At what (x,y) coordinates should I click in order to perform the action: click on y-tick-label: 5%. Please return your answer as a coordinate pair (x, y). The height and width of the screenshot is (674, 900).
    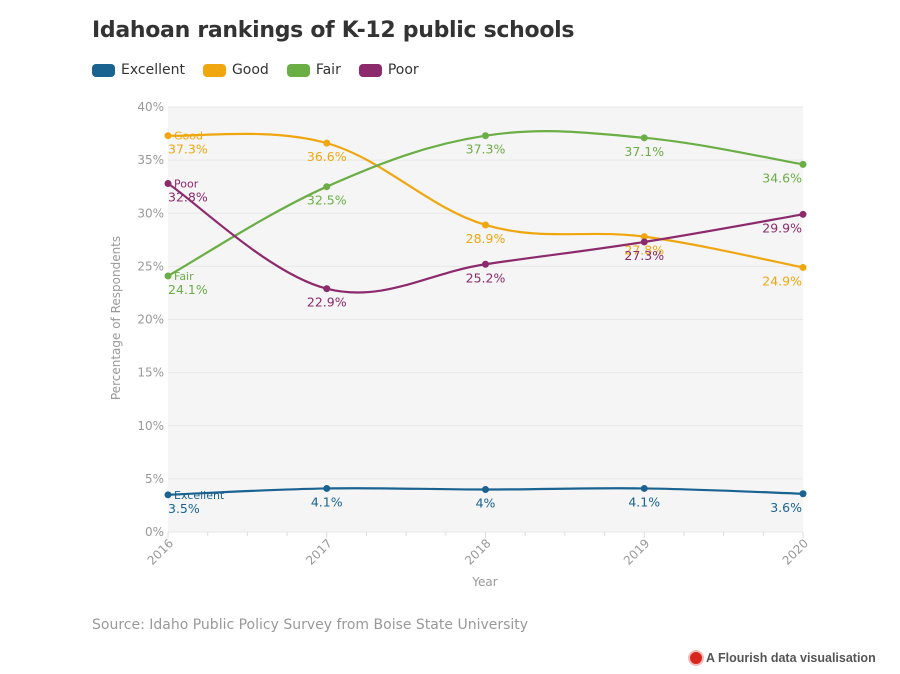
    Looking at the image, I should click on (154, 479).